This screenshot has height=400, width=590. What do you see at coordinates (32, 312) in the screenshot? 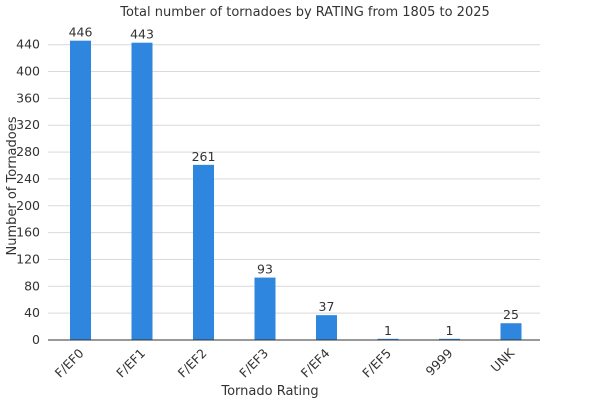
I see `y-tick-label: 40` at bounding box center [32, 312].